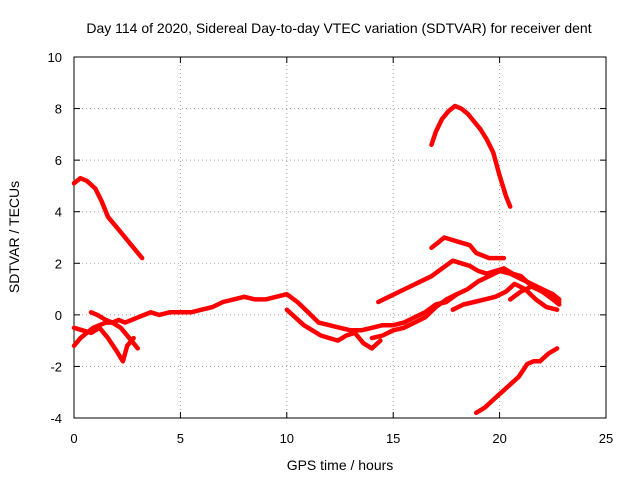  Describe the element at coordinates (108, 218) in the screenshot. I see `series-line-s1` at that location.